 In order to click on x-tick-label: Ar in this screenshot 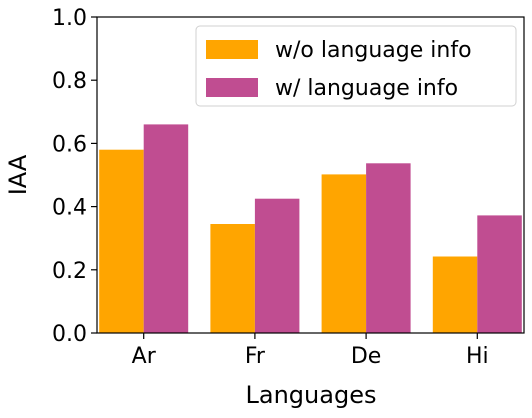, I will do `click(144, 356)`.